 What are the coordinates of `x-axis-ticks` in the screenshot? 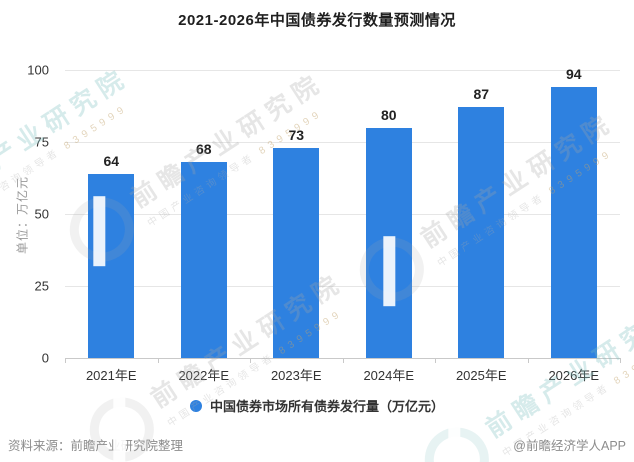 It's located at (343, 360).